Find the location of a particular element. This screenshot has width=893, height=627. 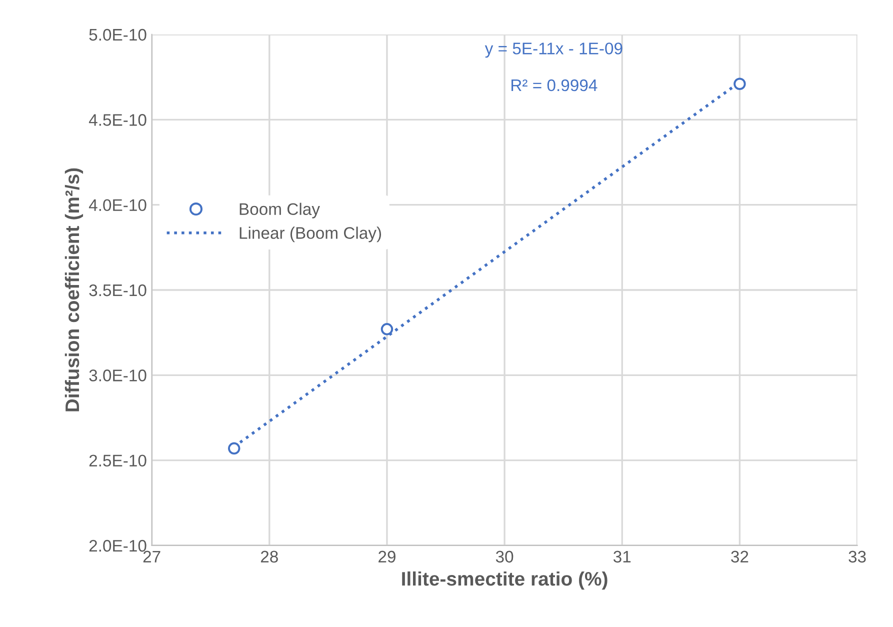

y-tick-label: 4.5E-10 is located at coordinates (117, 120).